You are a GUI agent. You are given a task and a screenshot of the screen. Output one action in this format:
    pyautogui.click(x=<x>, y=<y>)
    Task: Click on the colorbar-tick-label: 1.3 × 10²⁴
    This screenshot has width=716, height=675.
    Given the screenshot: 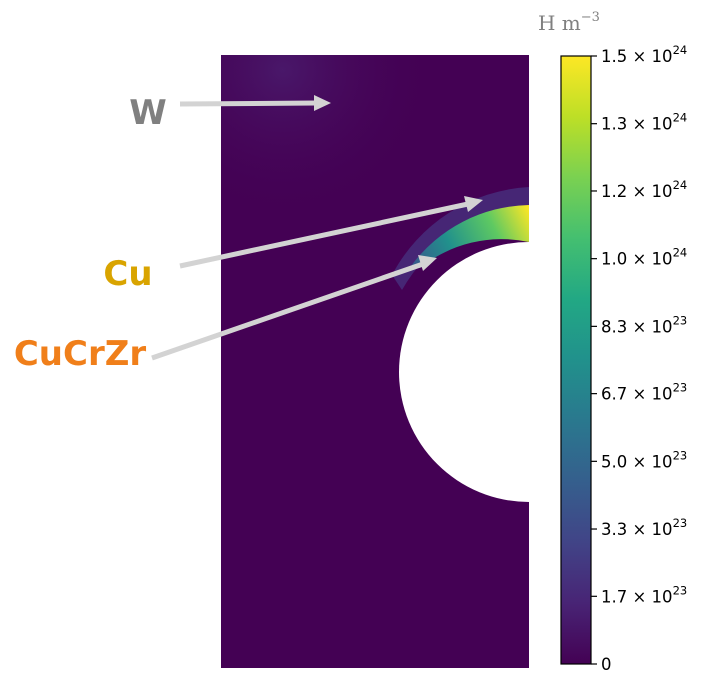 What is the action you would take?
    pyautogui.click(x=644, y=122)
    